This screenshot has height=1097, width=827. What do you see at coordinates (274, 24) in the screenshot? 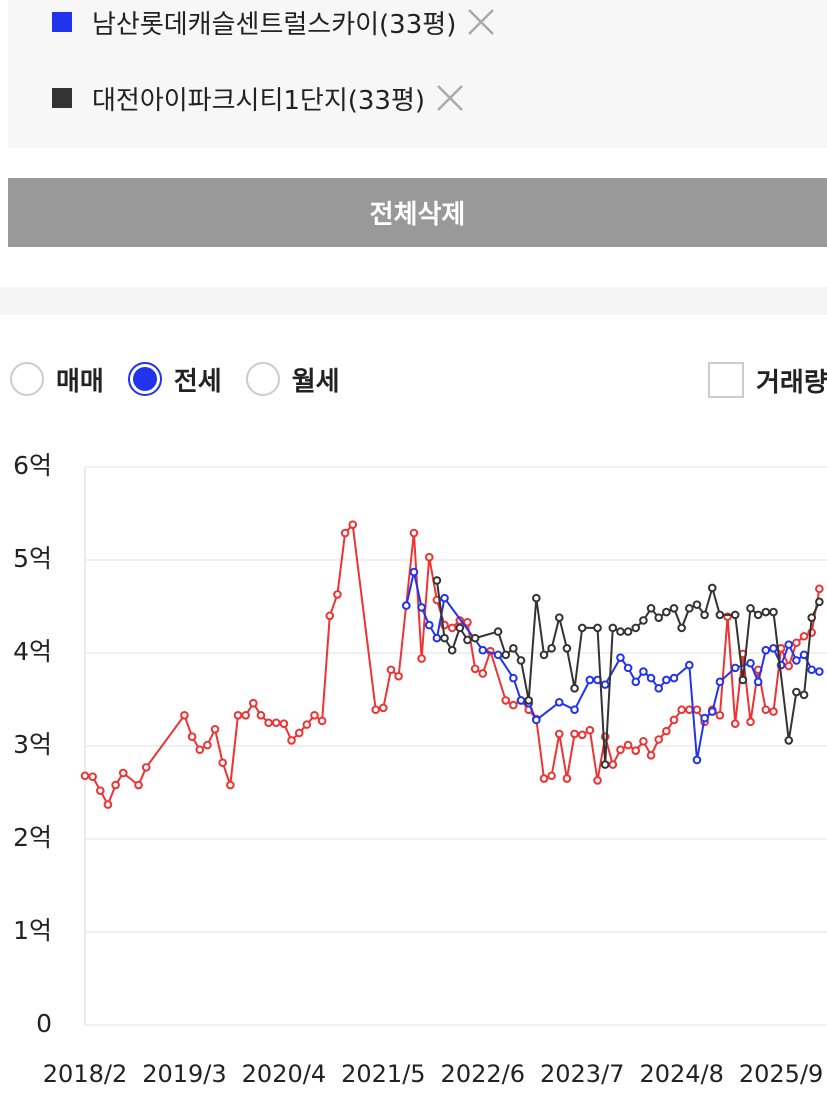
I see `legend-label: 남산롯데캐슬센트럴스카이(33평)` at bounding box center [274, 24].